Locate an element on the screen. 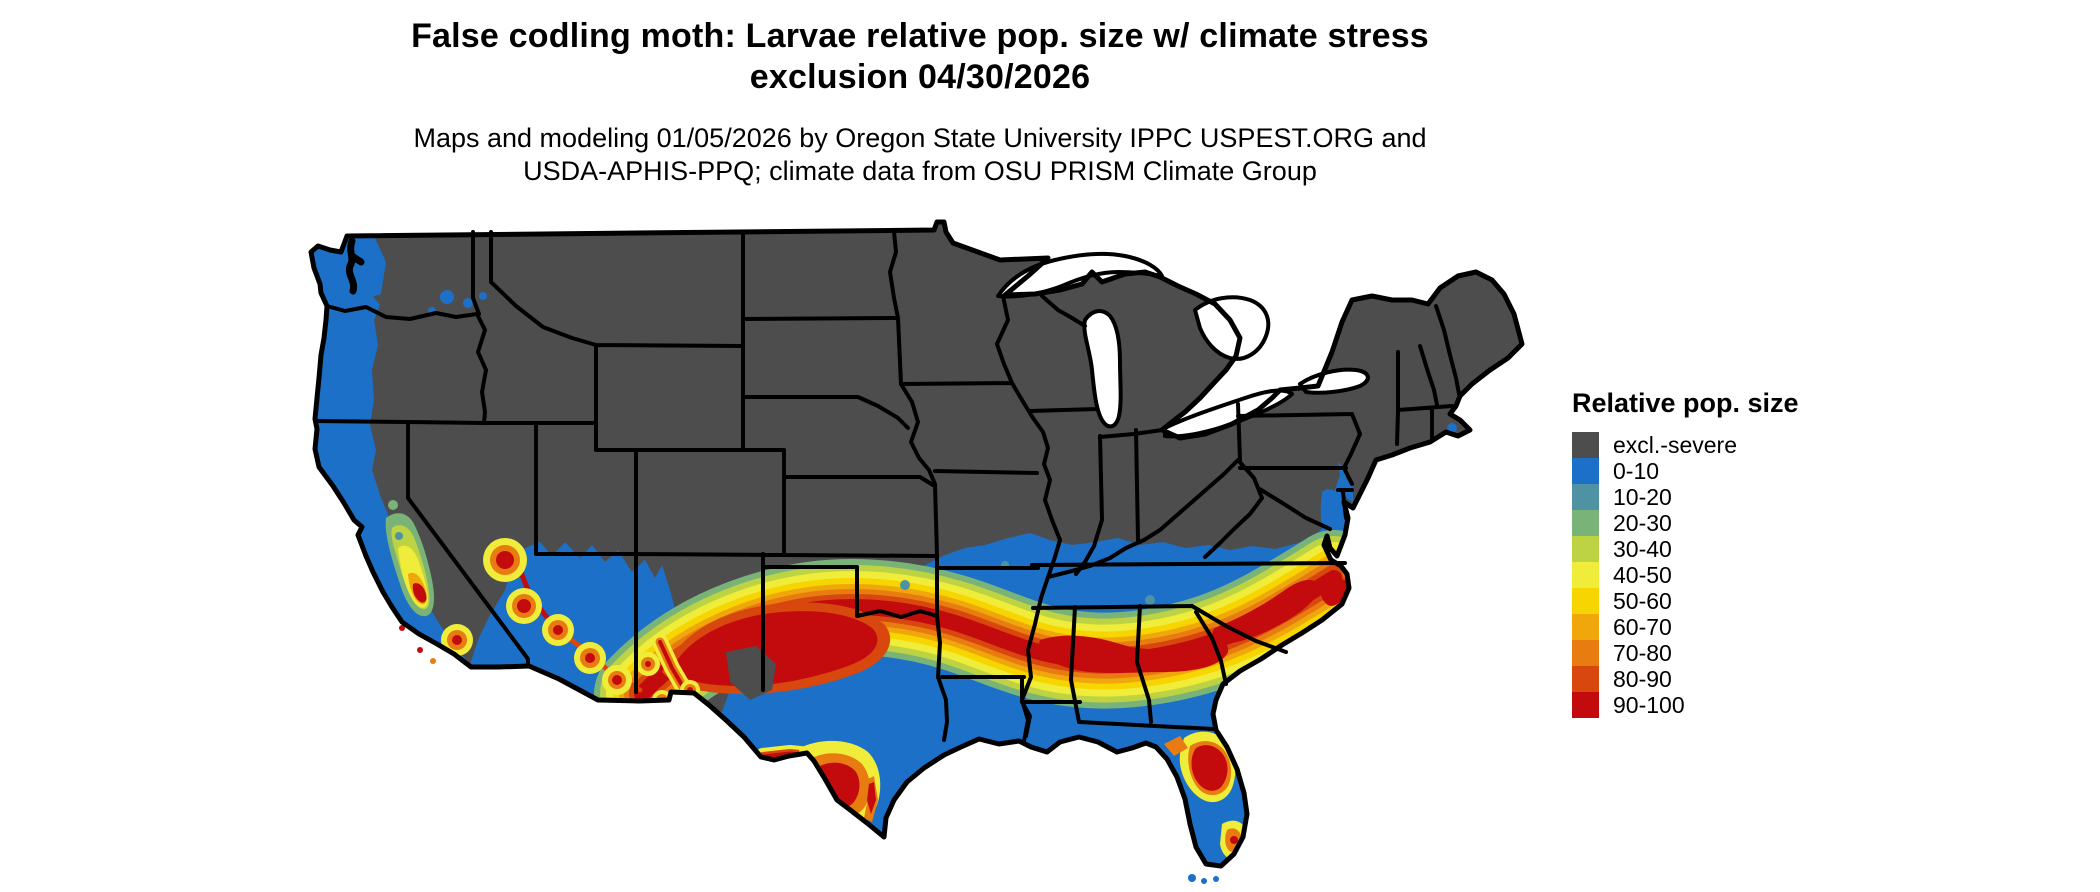 The width and height of the screenshot is (2100, 892). legend-item: 50-60 is located at coordinates (1685, 601).